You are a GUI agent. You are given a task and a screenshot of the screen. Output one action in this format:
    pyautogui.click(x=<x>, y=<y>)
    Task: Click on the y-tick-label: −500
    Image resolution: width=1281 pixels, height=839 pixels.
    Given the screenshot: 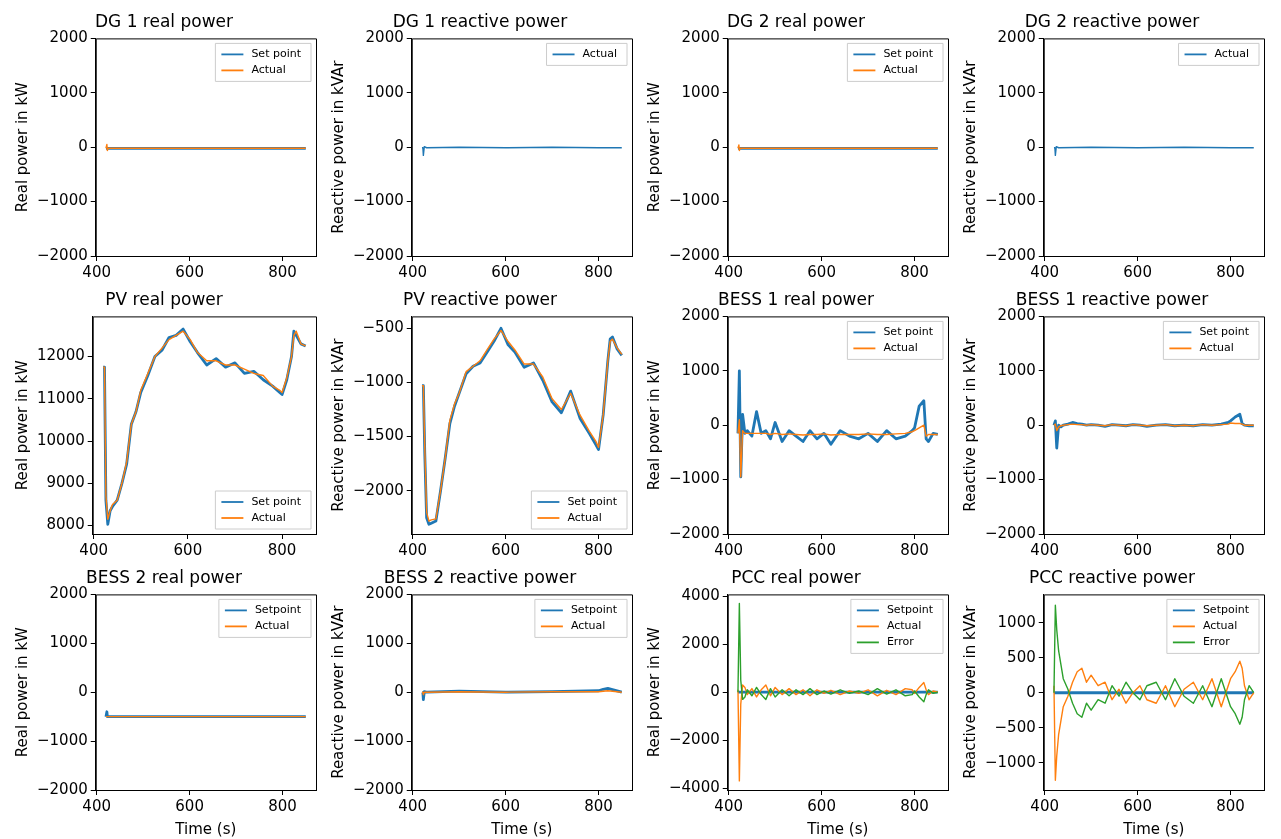 What is the action you would take?
    pyautogui.click(x=383, y=327)
    